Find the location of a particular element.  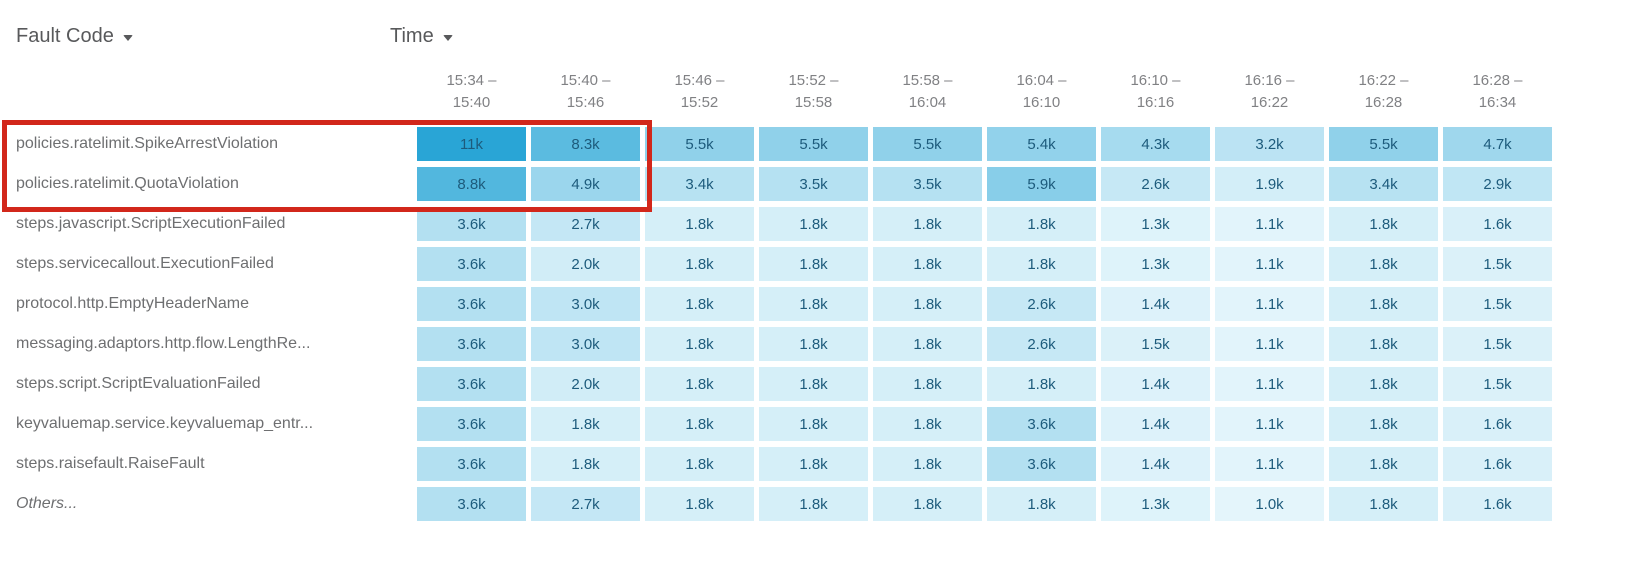

heatmap-cell: 4.3k is located at coordinates (1155, 144).